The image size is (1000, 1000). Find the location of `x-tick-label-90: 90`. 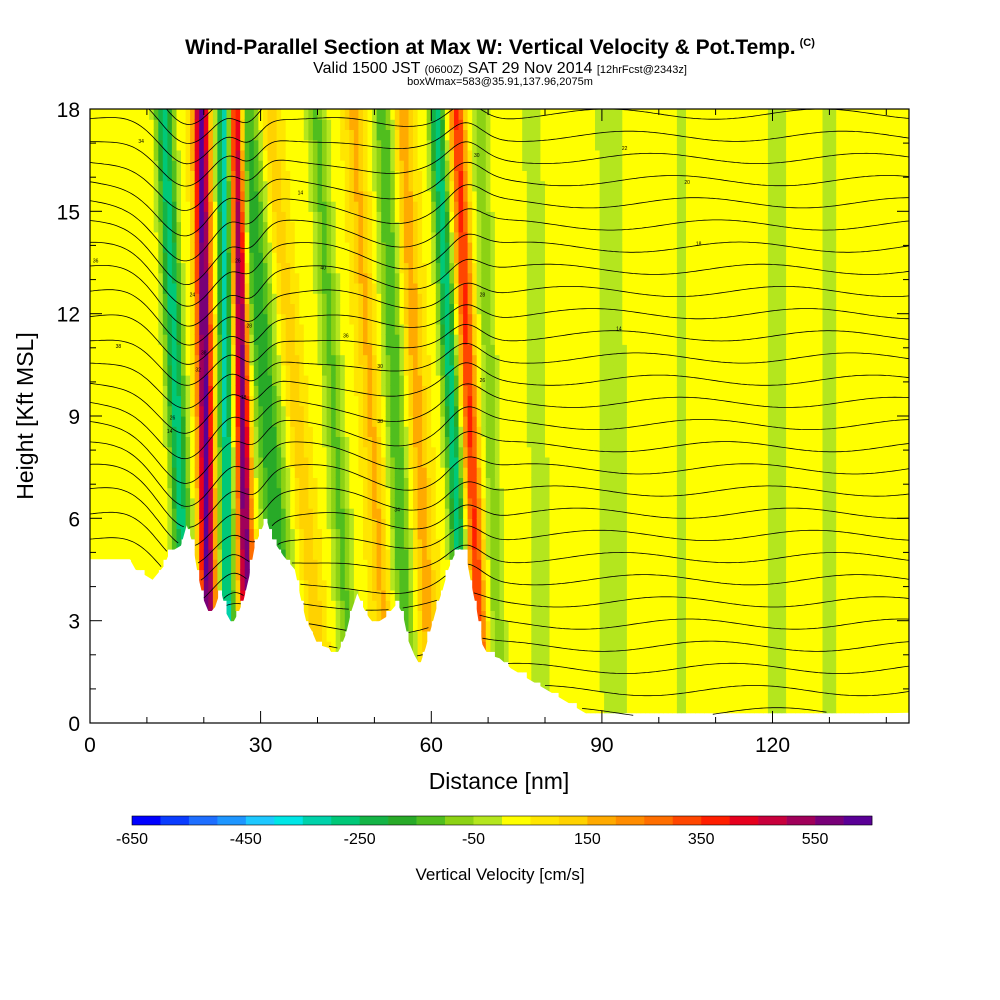

x-tick-label-90: 90 is located at coordinates (601, 745).